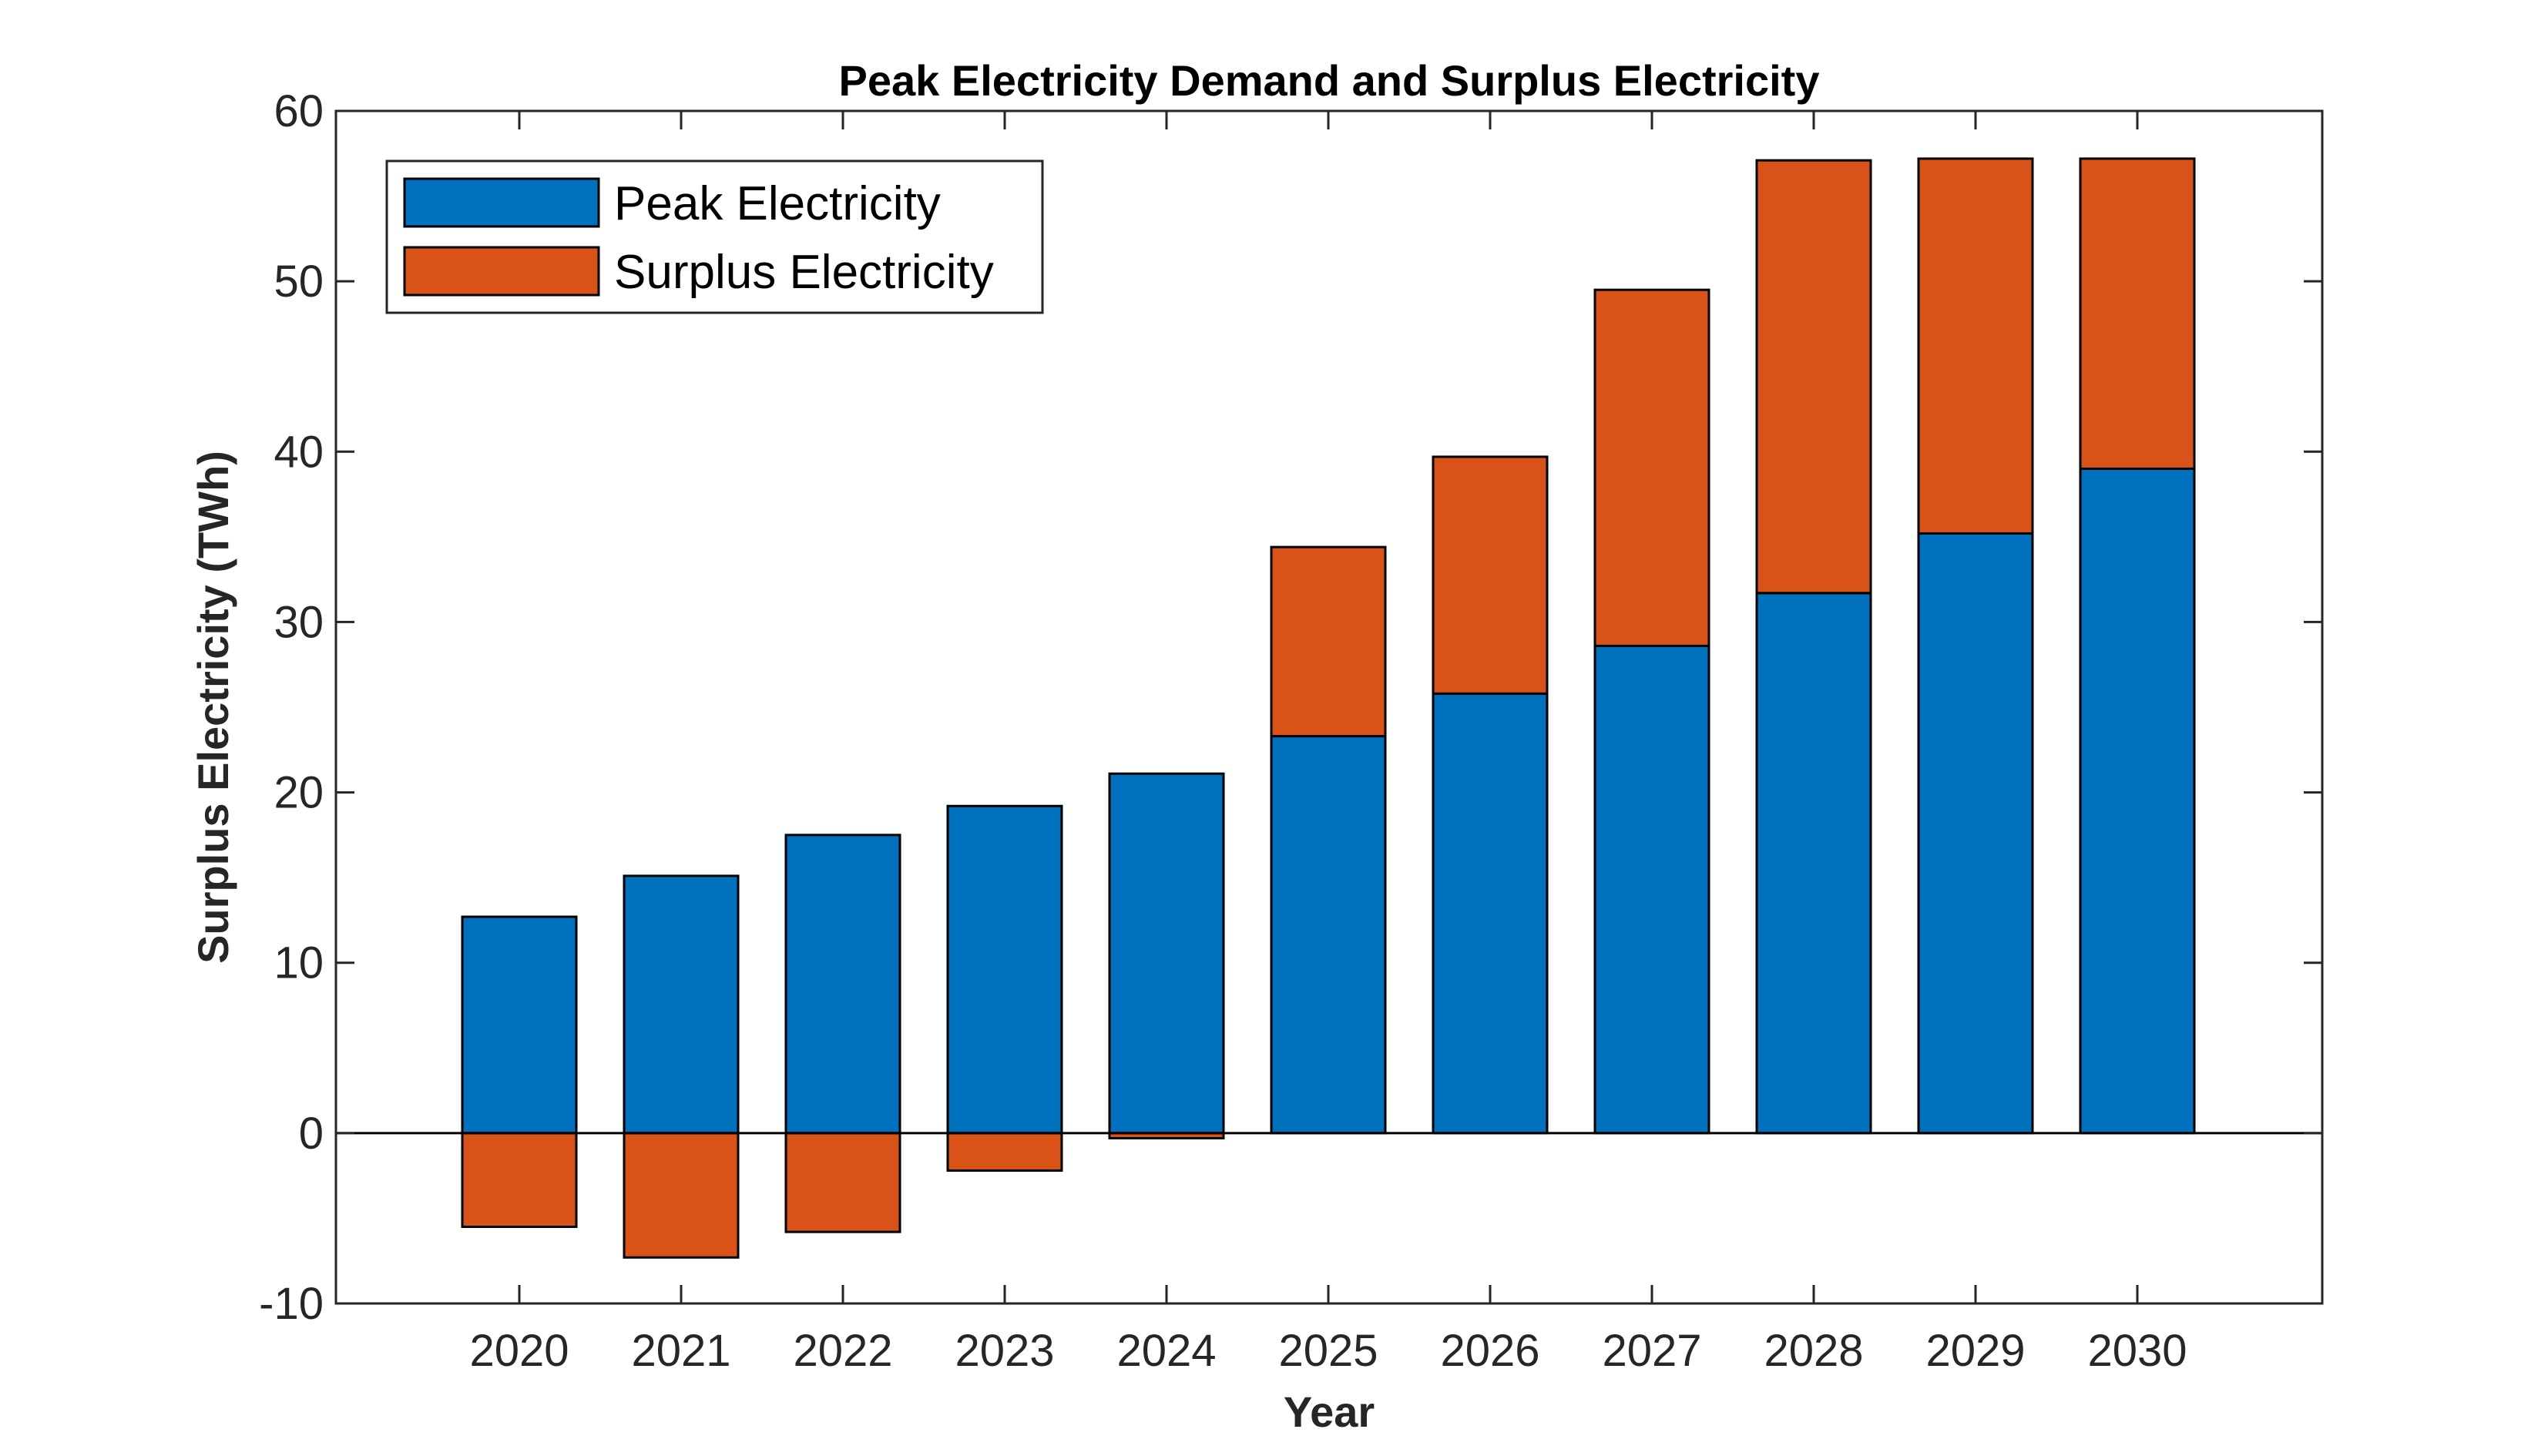  Describe the element at coordinates (842, 984) in the screenshot. I see `bar-peak-2022` at that location.